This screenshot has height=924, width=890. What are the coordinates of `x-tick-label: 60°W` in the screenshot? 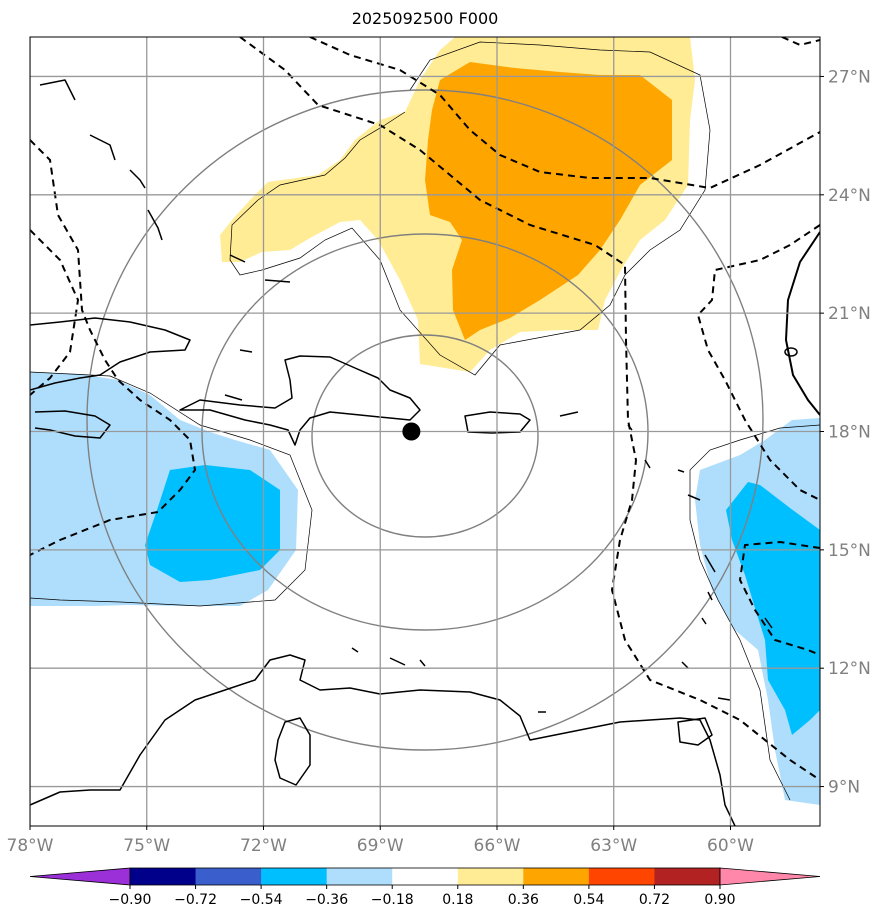 It's located at (730, 846).